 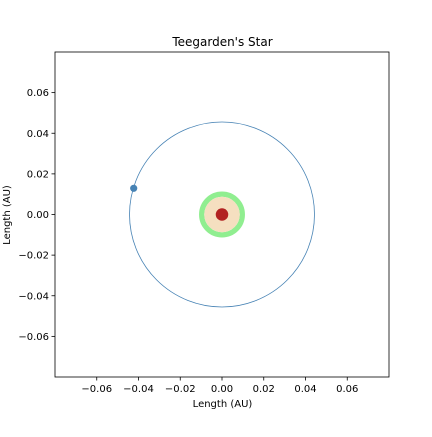 I want to click on y-tick-label-4: 0.02, so click(x=38, y=174).